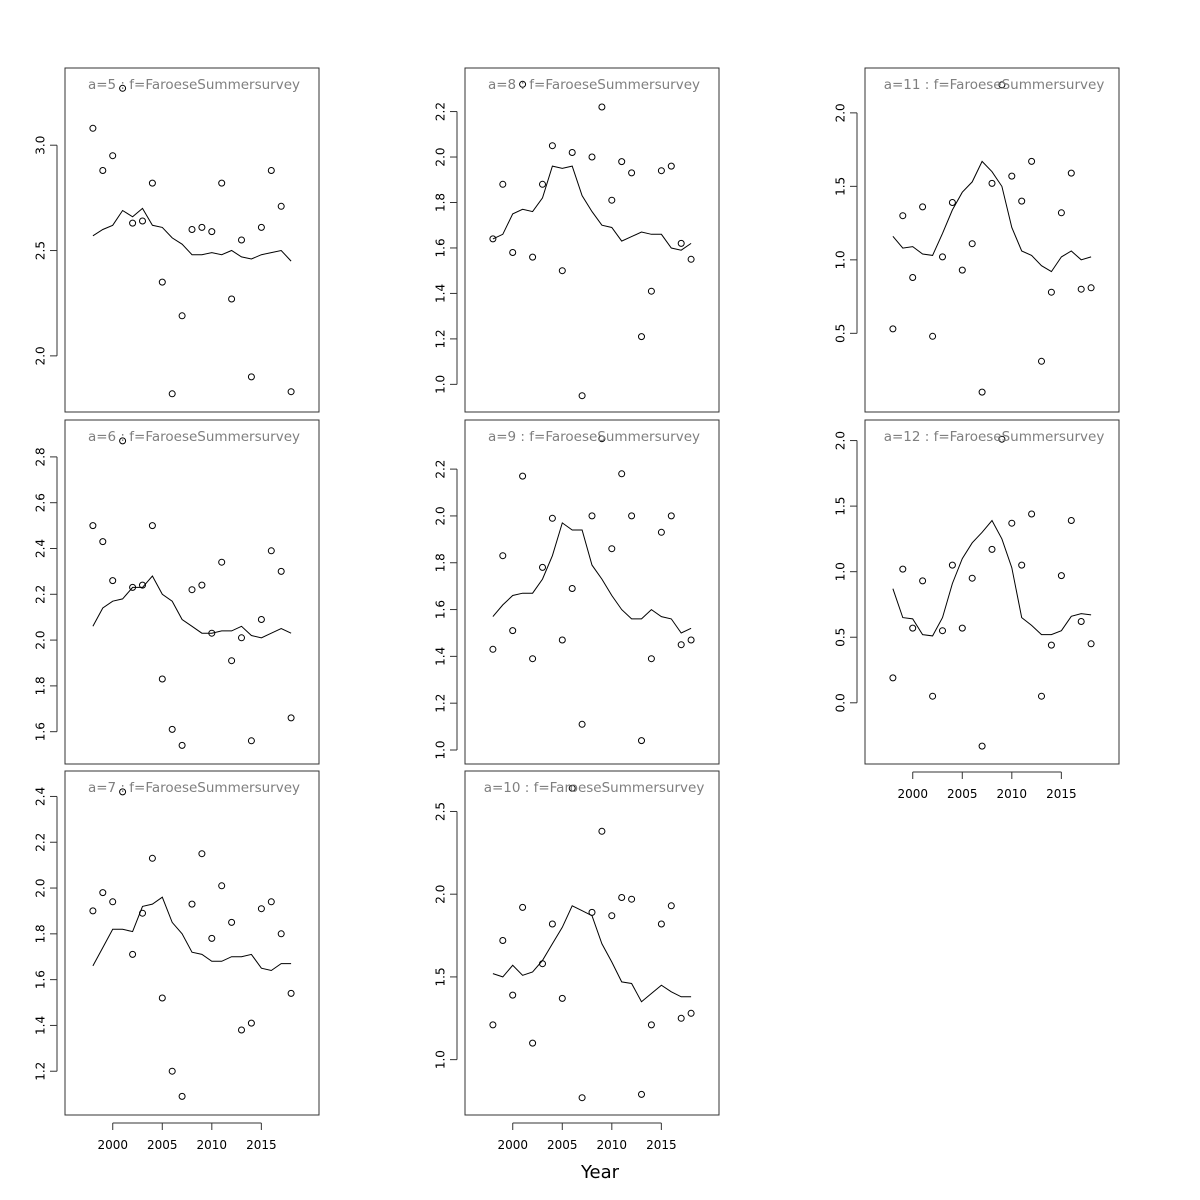 This screenshot has width=1200, height=1200. What do you see at coordinates (41, 842) in the screenshot?
I see `y-tick-label: 2.2` at bounding box center [41, 842].